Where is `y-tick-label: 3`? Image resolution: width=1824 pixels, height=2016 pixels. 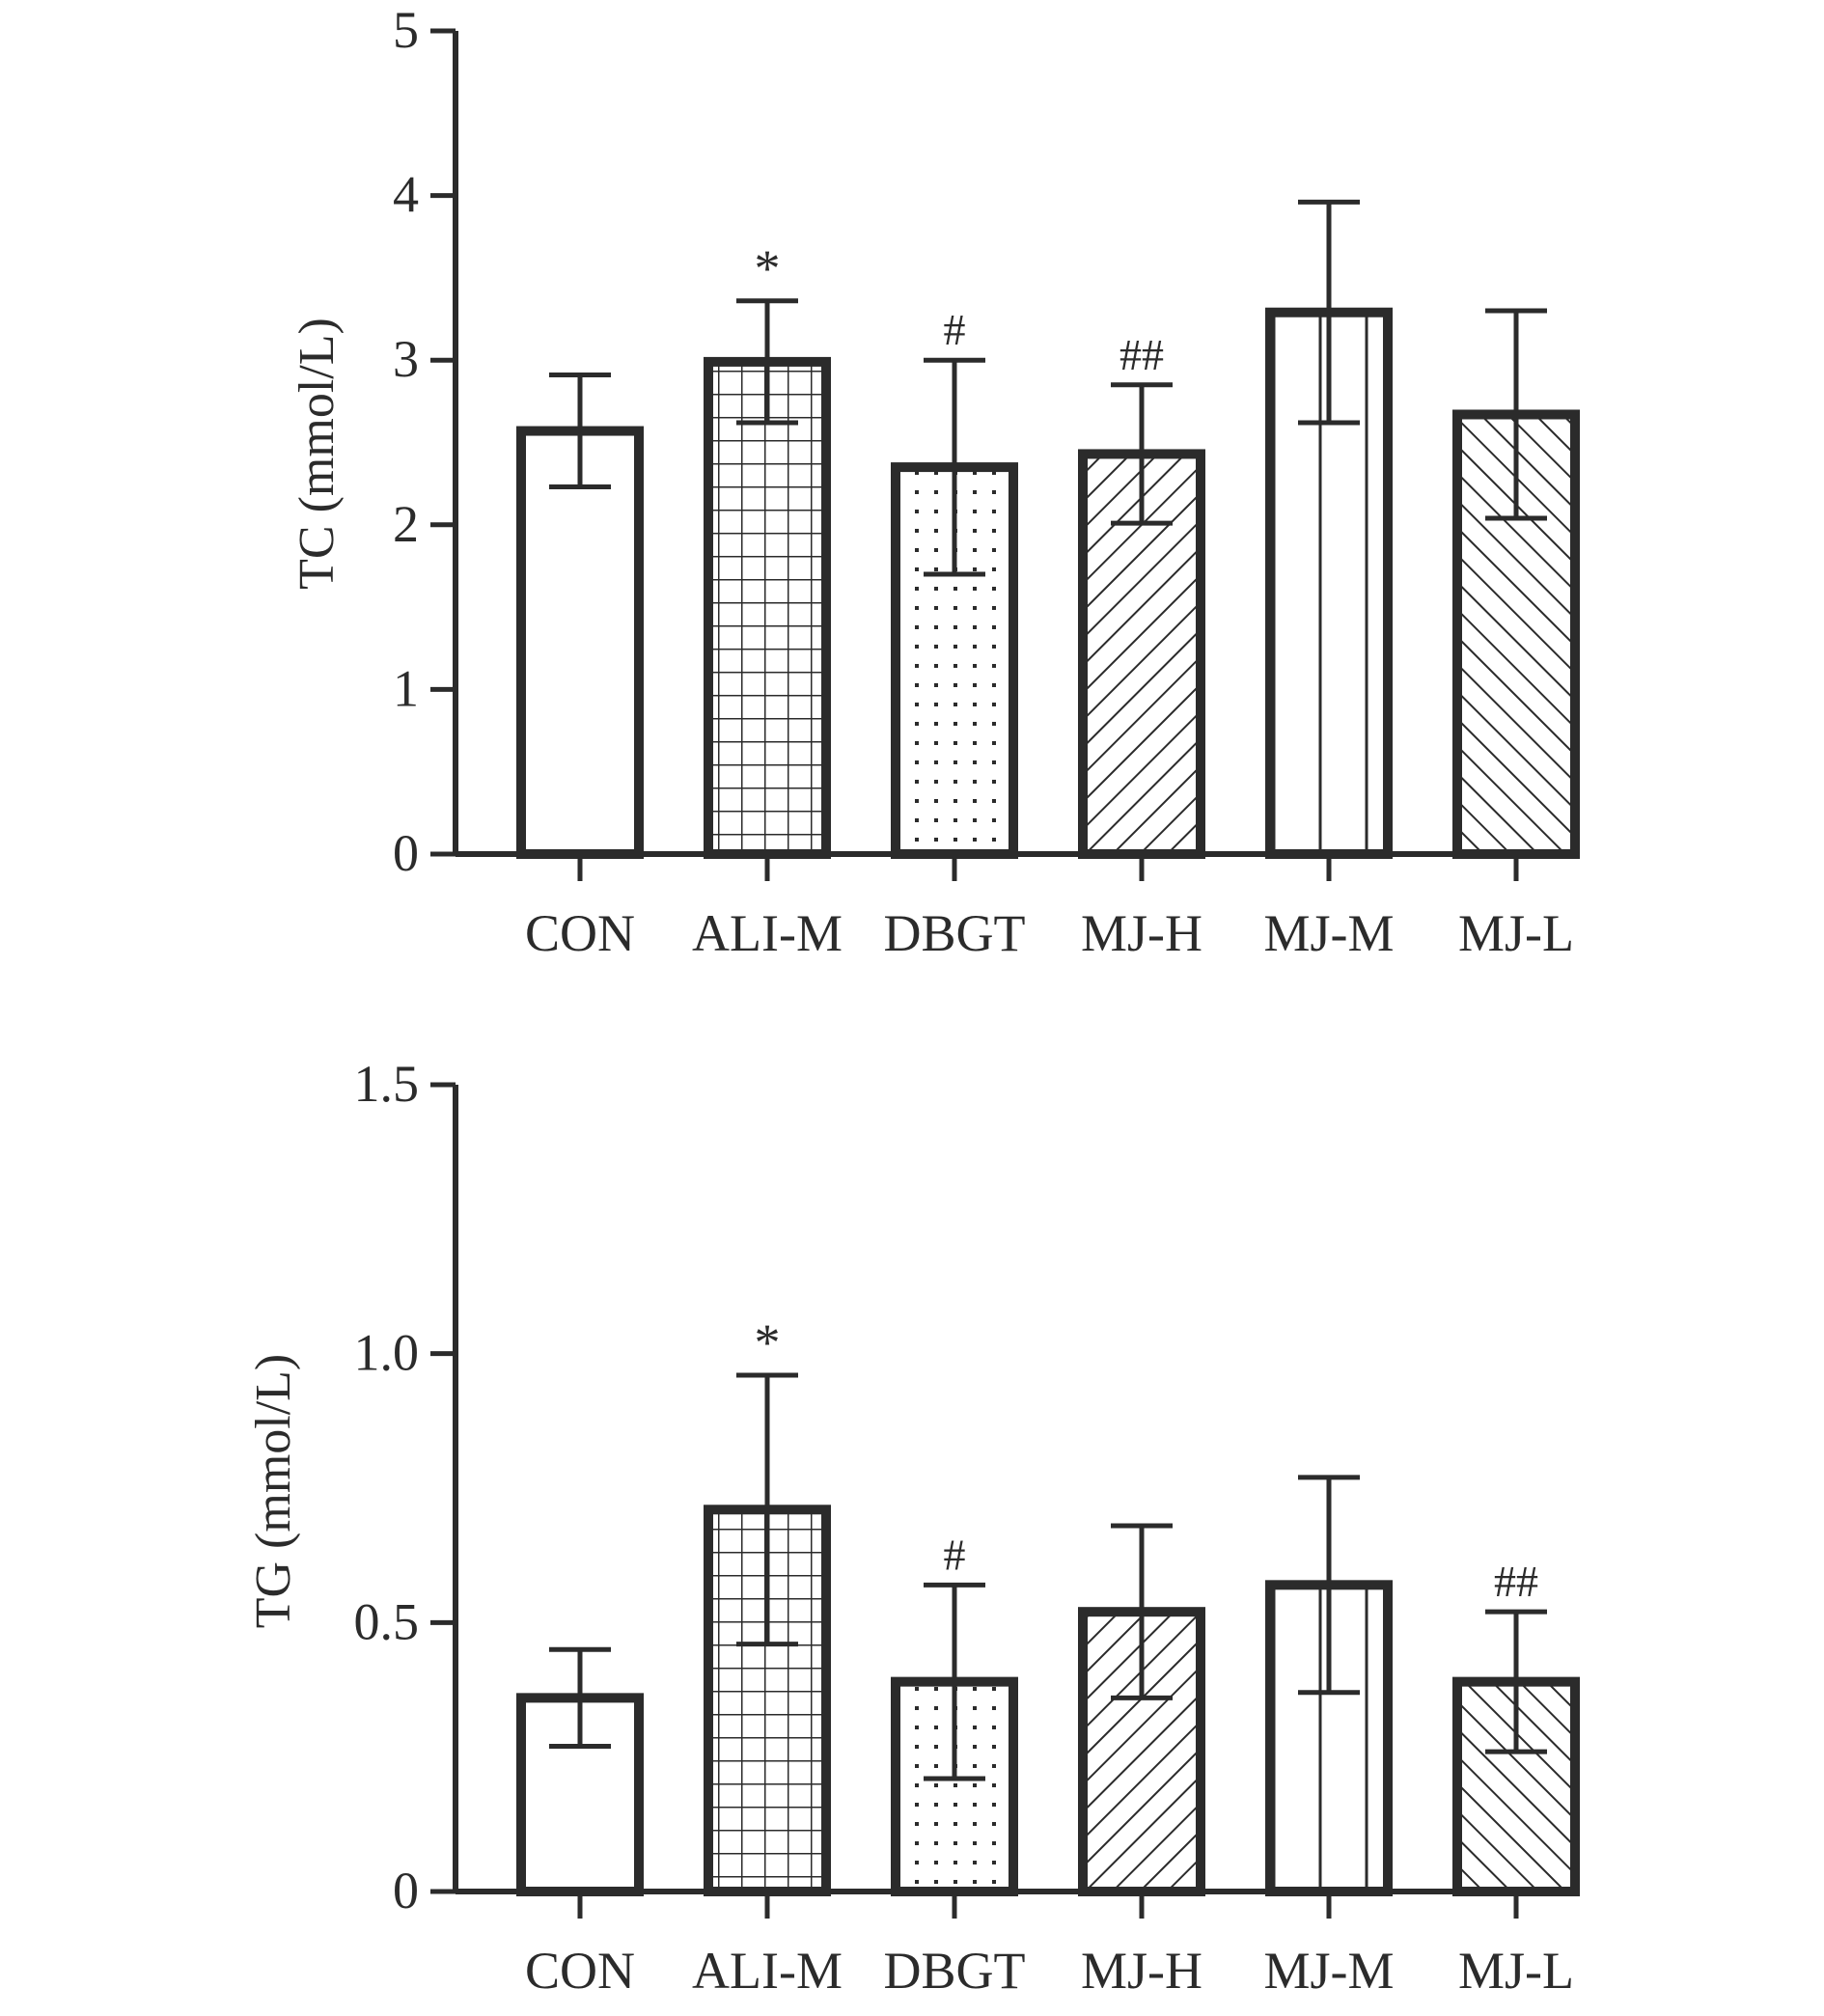 y-tick-label: 3 is located at coordinates (406, 359).